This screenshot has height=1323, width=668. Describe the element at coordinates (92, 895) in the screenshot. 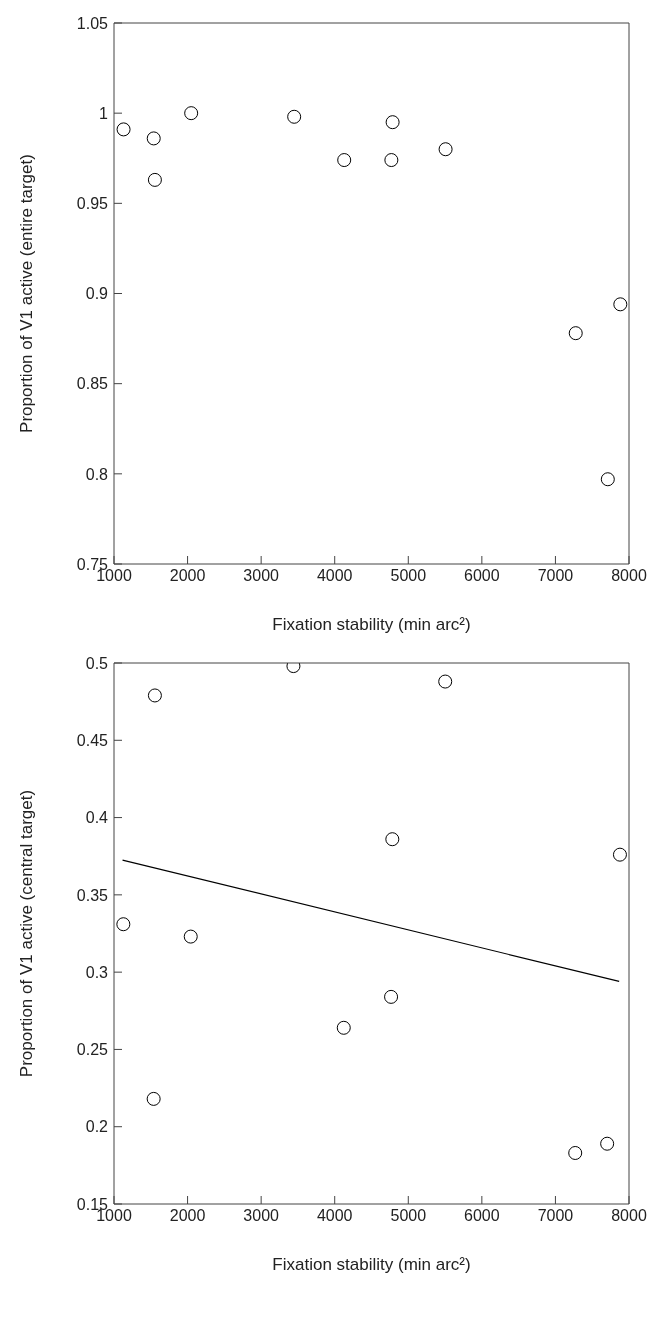

I see `y-tick-label: 0.35` at that location.